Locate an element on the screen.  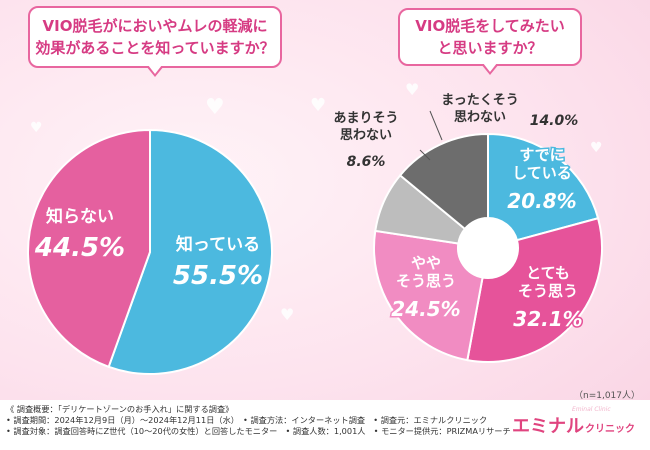
sample-size: （n=1,017人） is located at coordinates (606, 396).